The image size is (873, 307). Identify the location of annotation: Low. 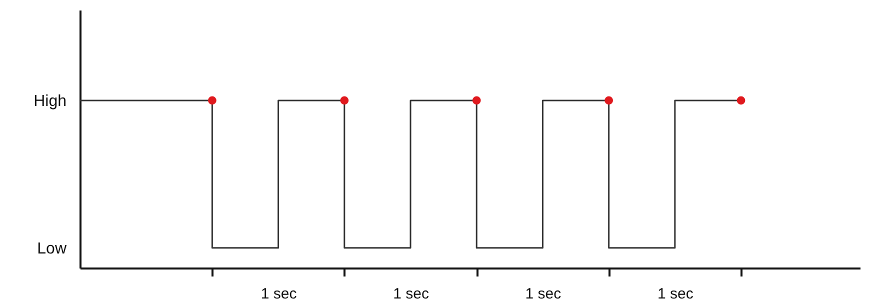
(52, 249).